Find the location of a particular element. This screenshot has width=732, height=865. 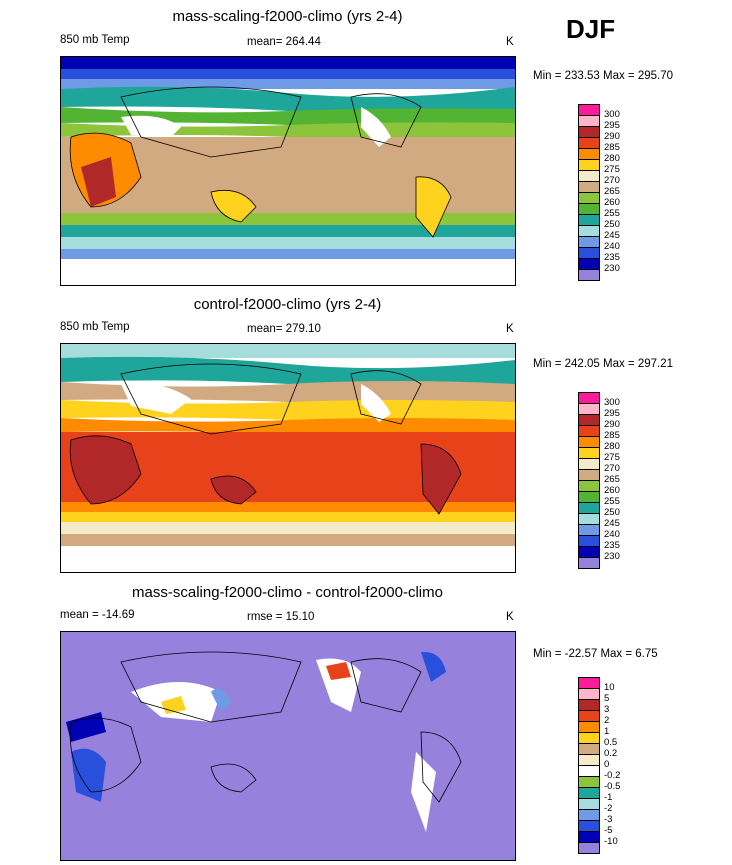

panel-1-center-label: mean= 264.44 is located at coordinates (284, 42).